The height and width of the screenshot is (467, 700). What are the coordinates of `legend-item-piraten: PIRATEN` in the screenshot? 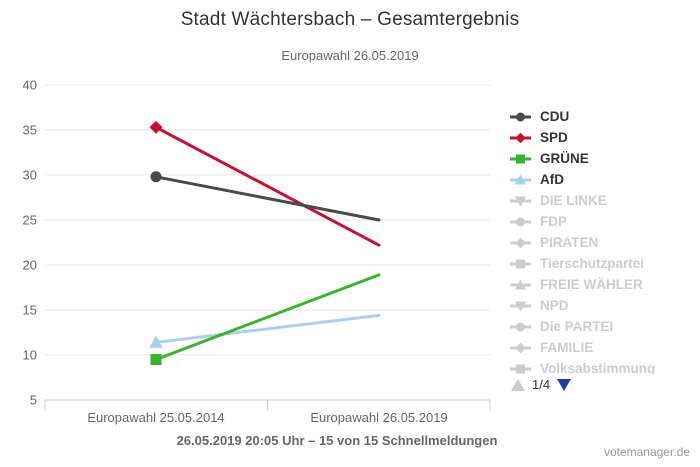 It's located at (602, 242).